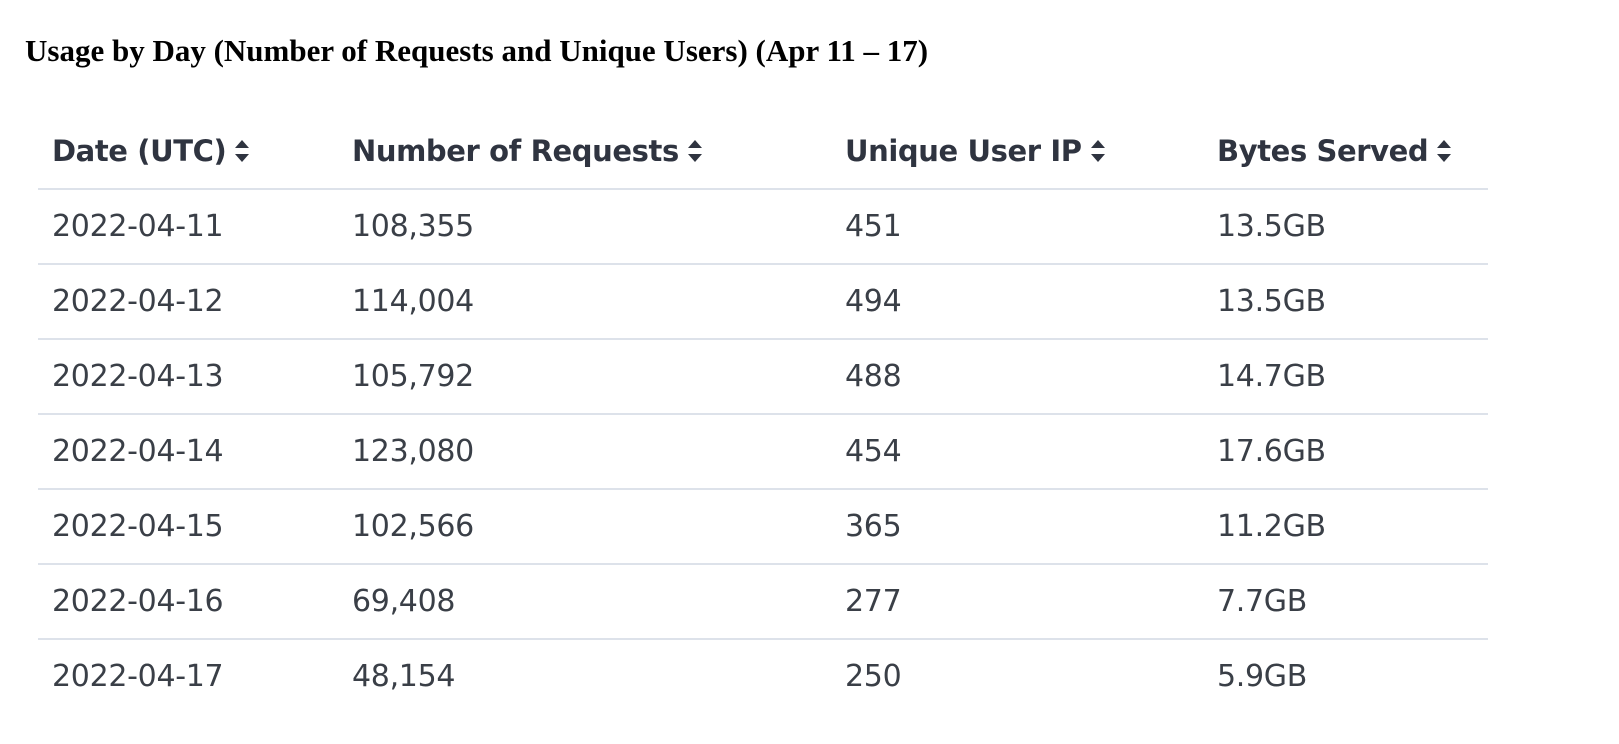 This screenshot has height=744, width=1619. Describe the element at coordinates (1017, 227) in the screenshot. I see `cell-unique-user-ip: 451` at that location.